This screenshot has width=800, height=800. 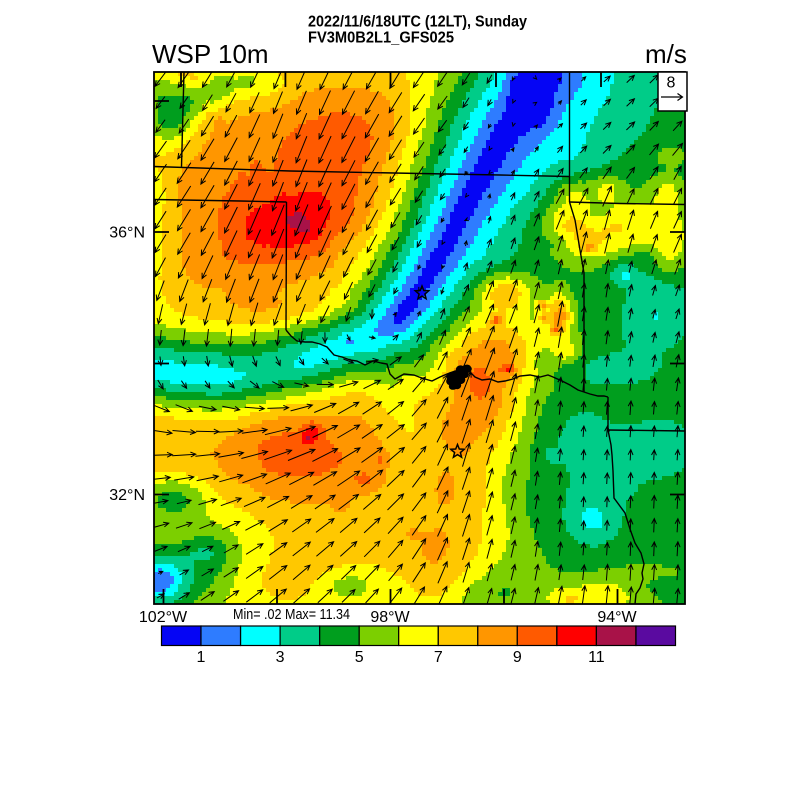 I want to click on svg-text: 9, so click(x=517, y=657).